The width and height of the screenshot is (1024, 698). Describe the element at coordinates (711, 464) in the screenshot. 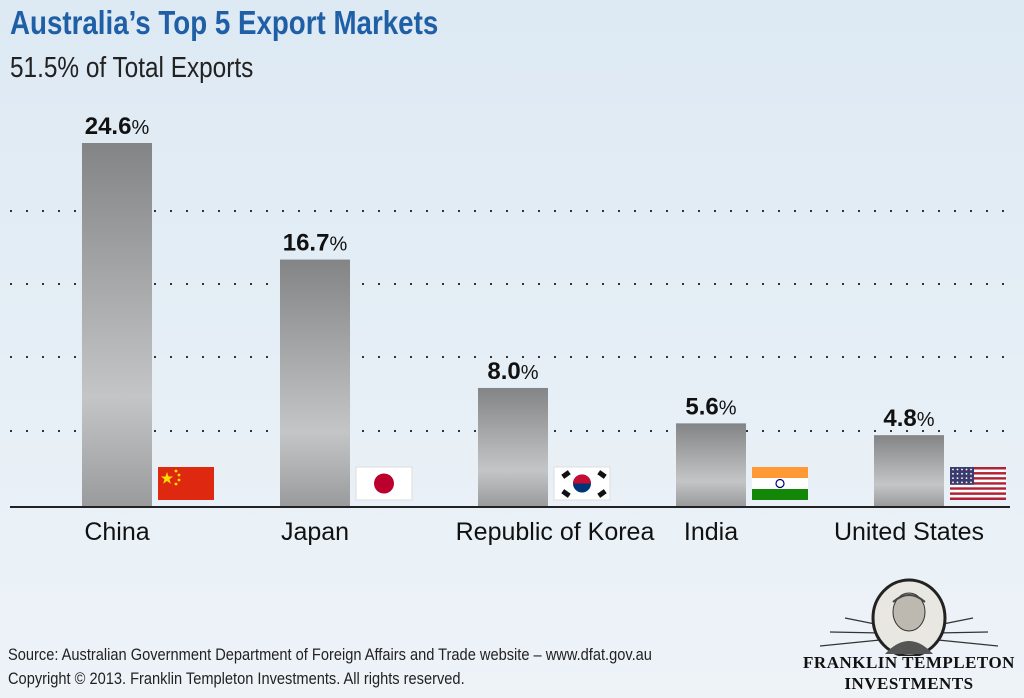

I see `bar-india` at that location.